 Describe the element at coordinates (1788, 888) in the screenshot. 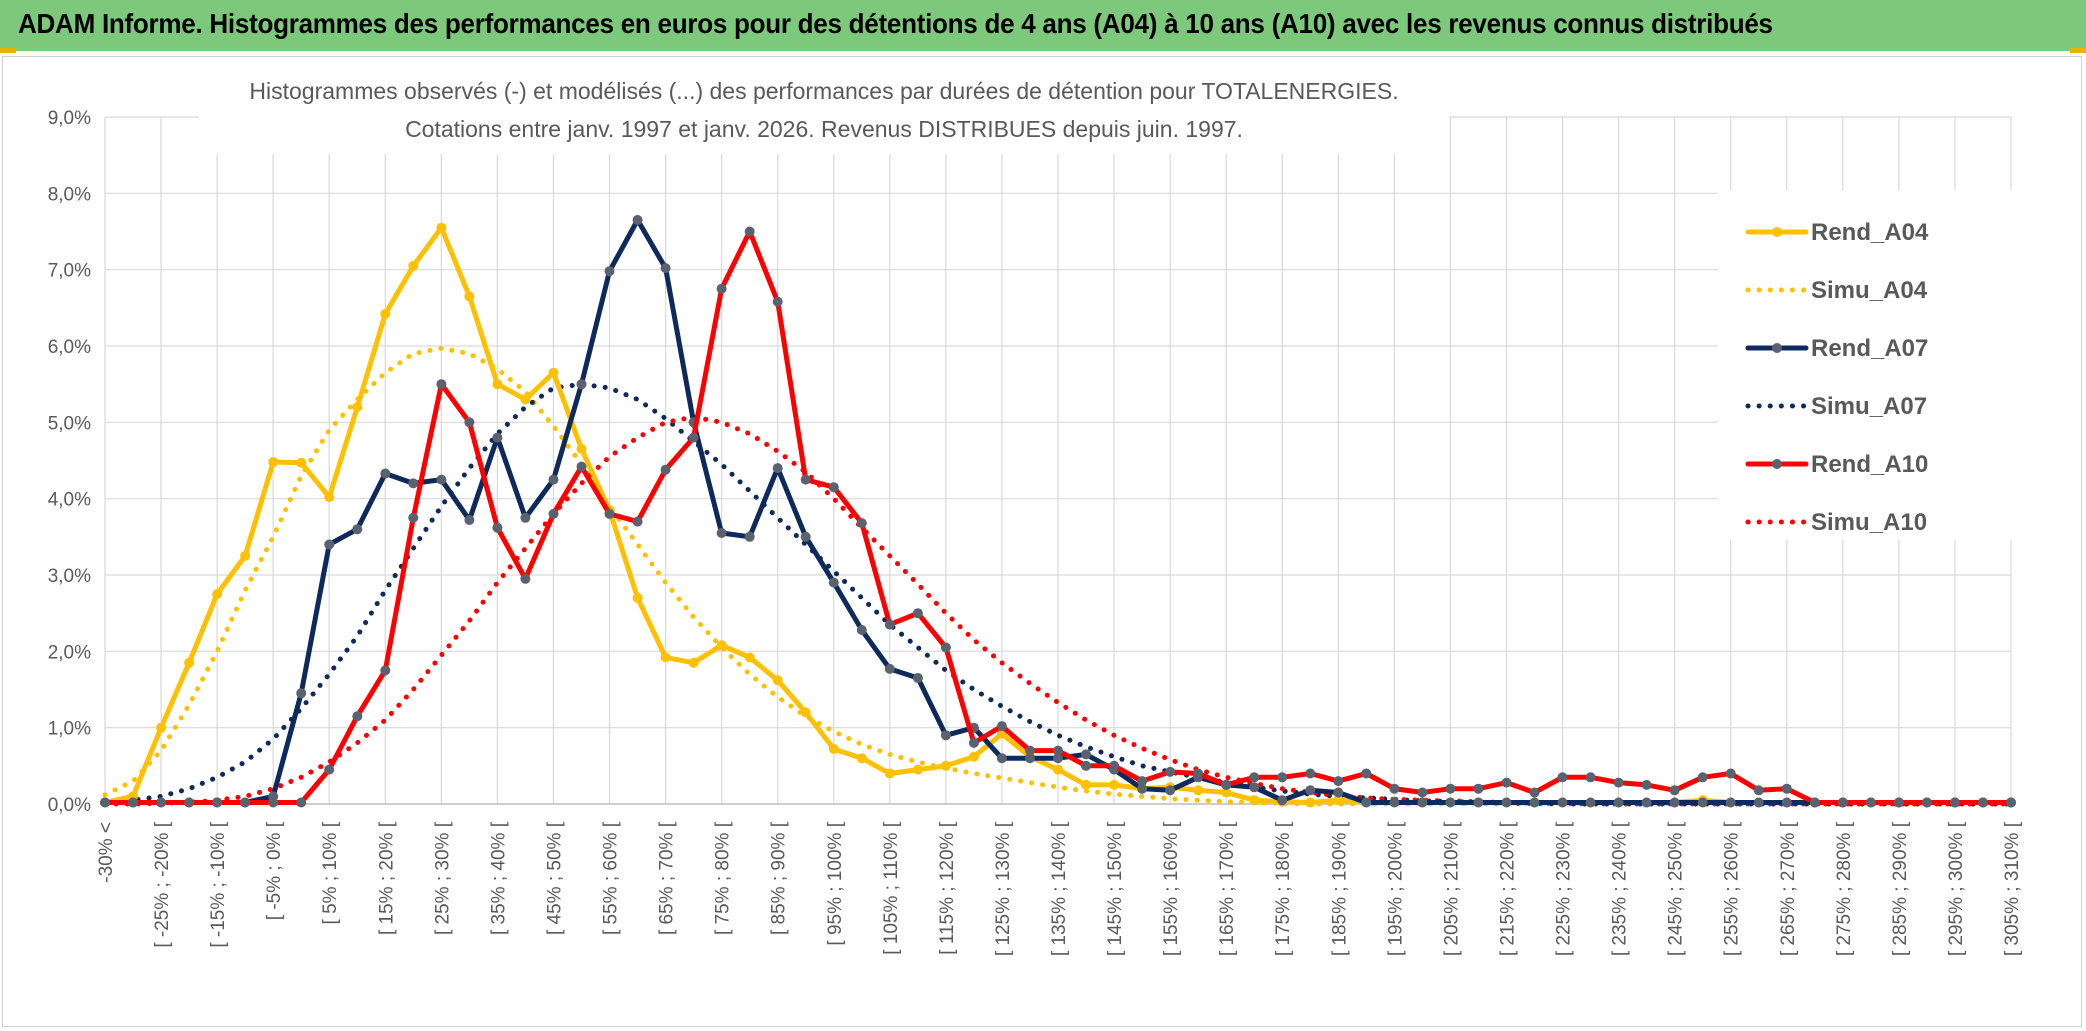

I see `x-tick-label: [ 265% ; 270% [` at that location.